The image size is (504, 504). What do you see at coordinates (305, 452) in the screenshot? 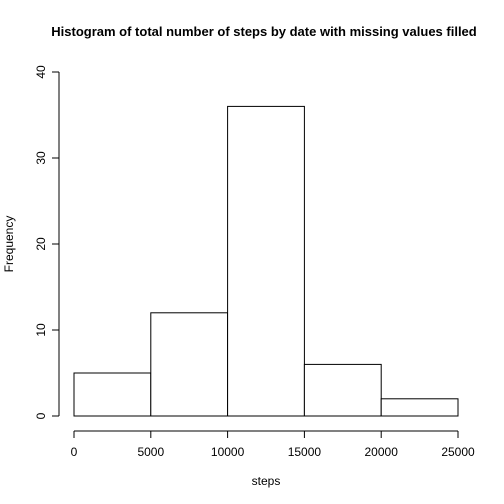
I see `x-tick-label-15000: 15000` at bounding box center [305, 452].